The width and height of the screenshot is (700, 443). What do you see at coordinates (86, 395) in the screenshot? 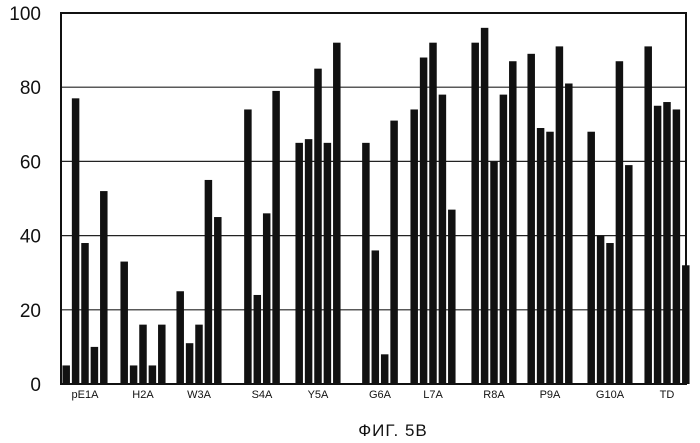
I see `category-label: pE1A` at bounding box center [86, 395].